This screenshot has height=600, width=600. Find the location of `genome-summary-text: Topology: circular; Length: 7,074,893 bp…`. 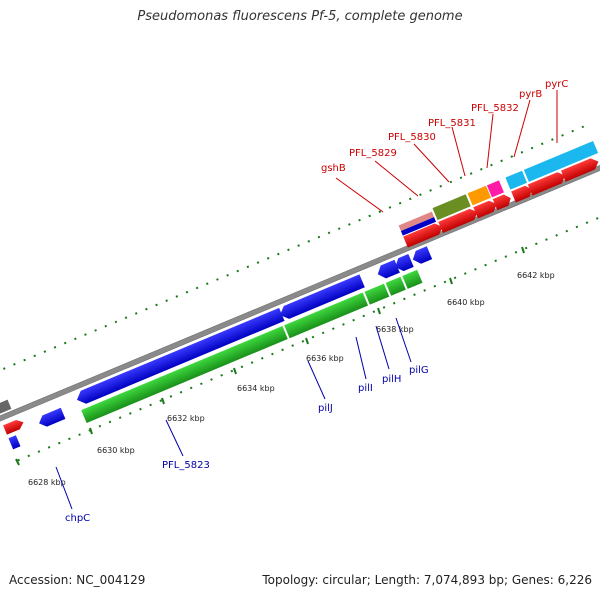

genome-summary-text: Topology: circular; Length: 7,074,893 bp… is located at coordinates (427, 580).